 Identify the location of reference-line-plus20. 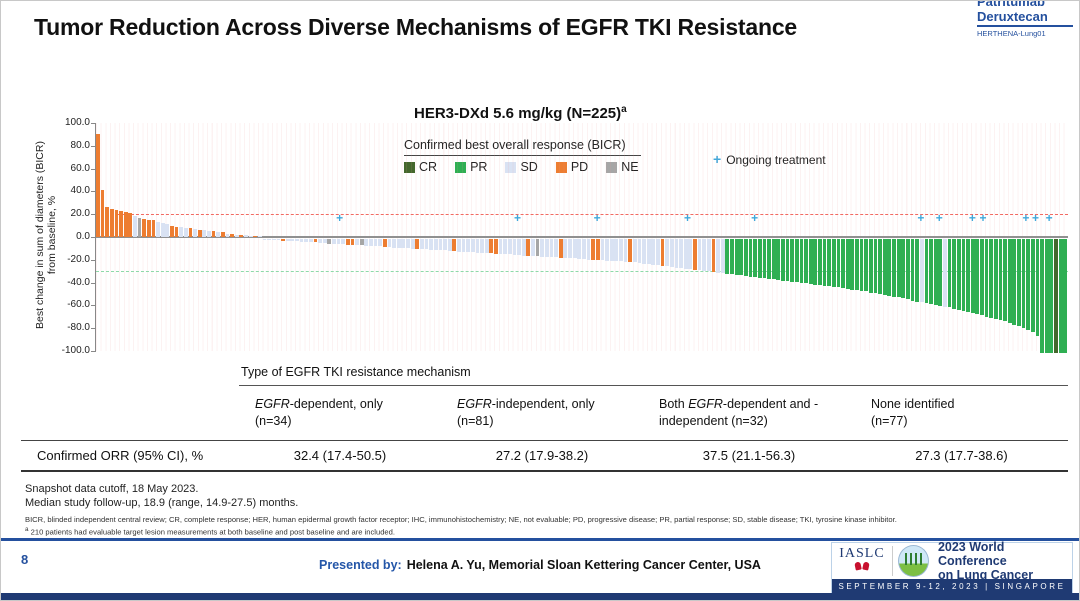
(582, 214).